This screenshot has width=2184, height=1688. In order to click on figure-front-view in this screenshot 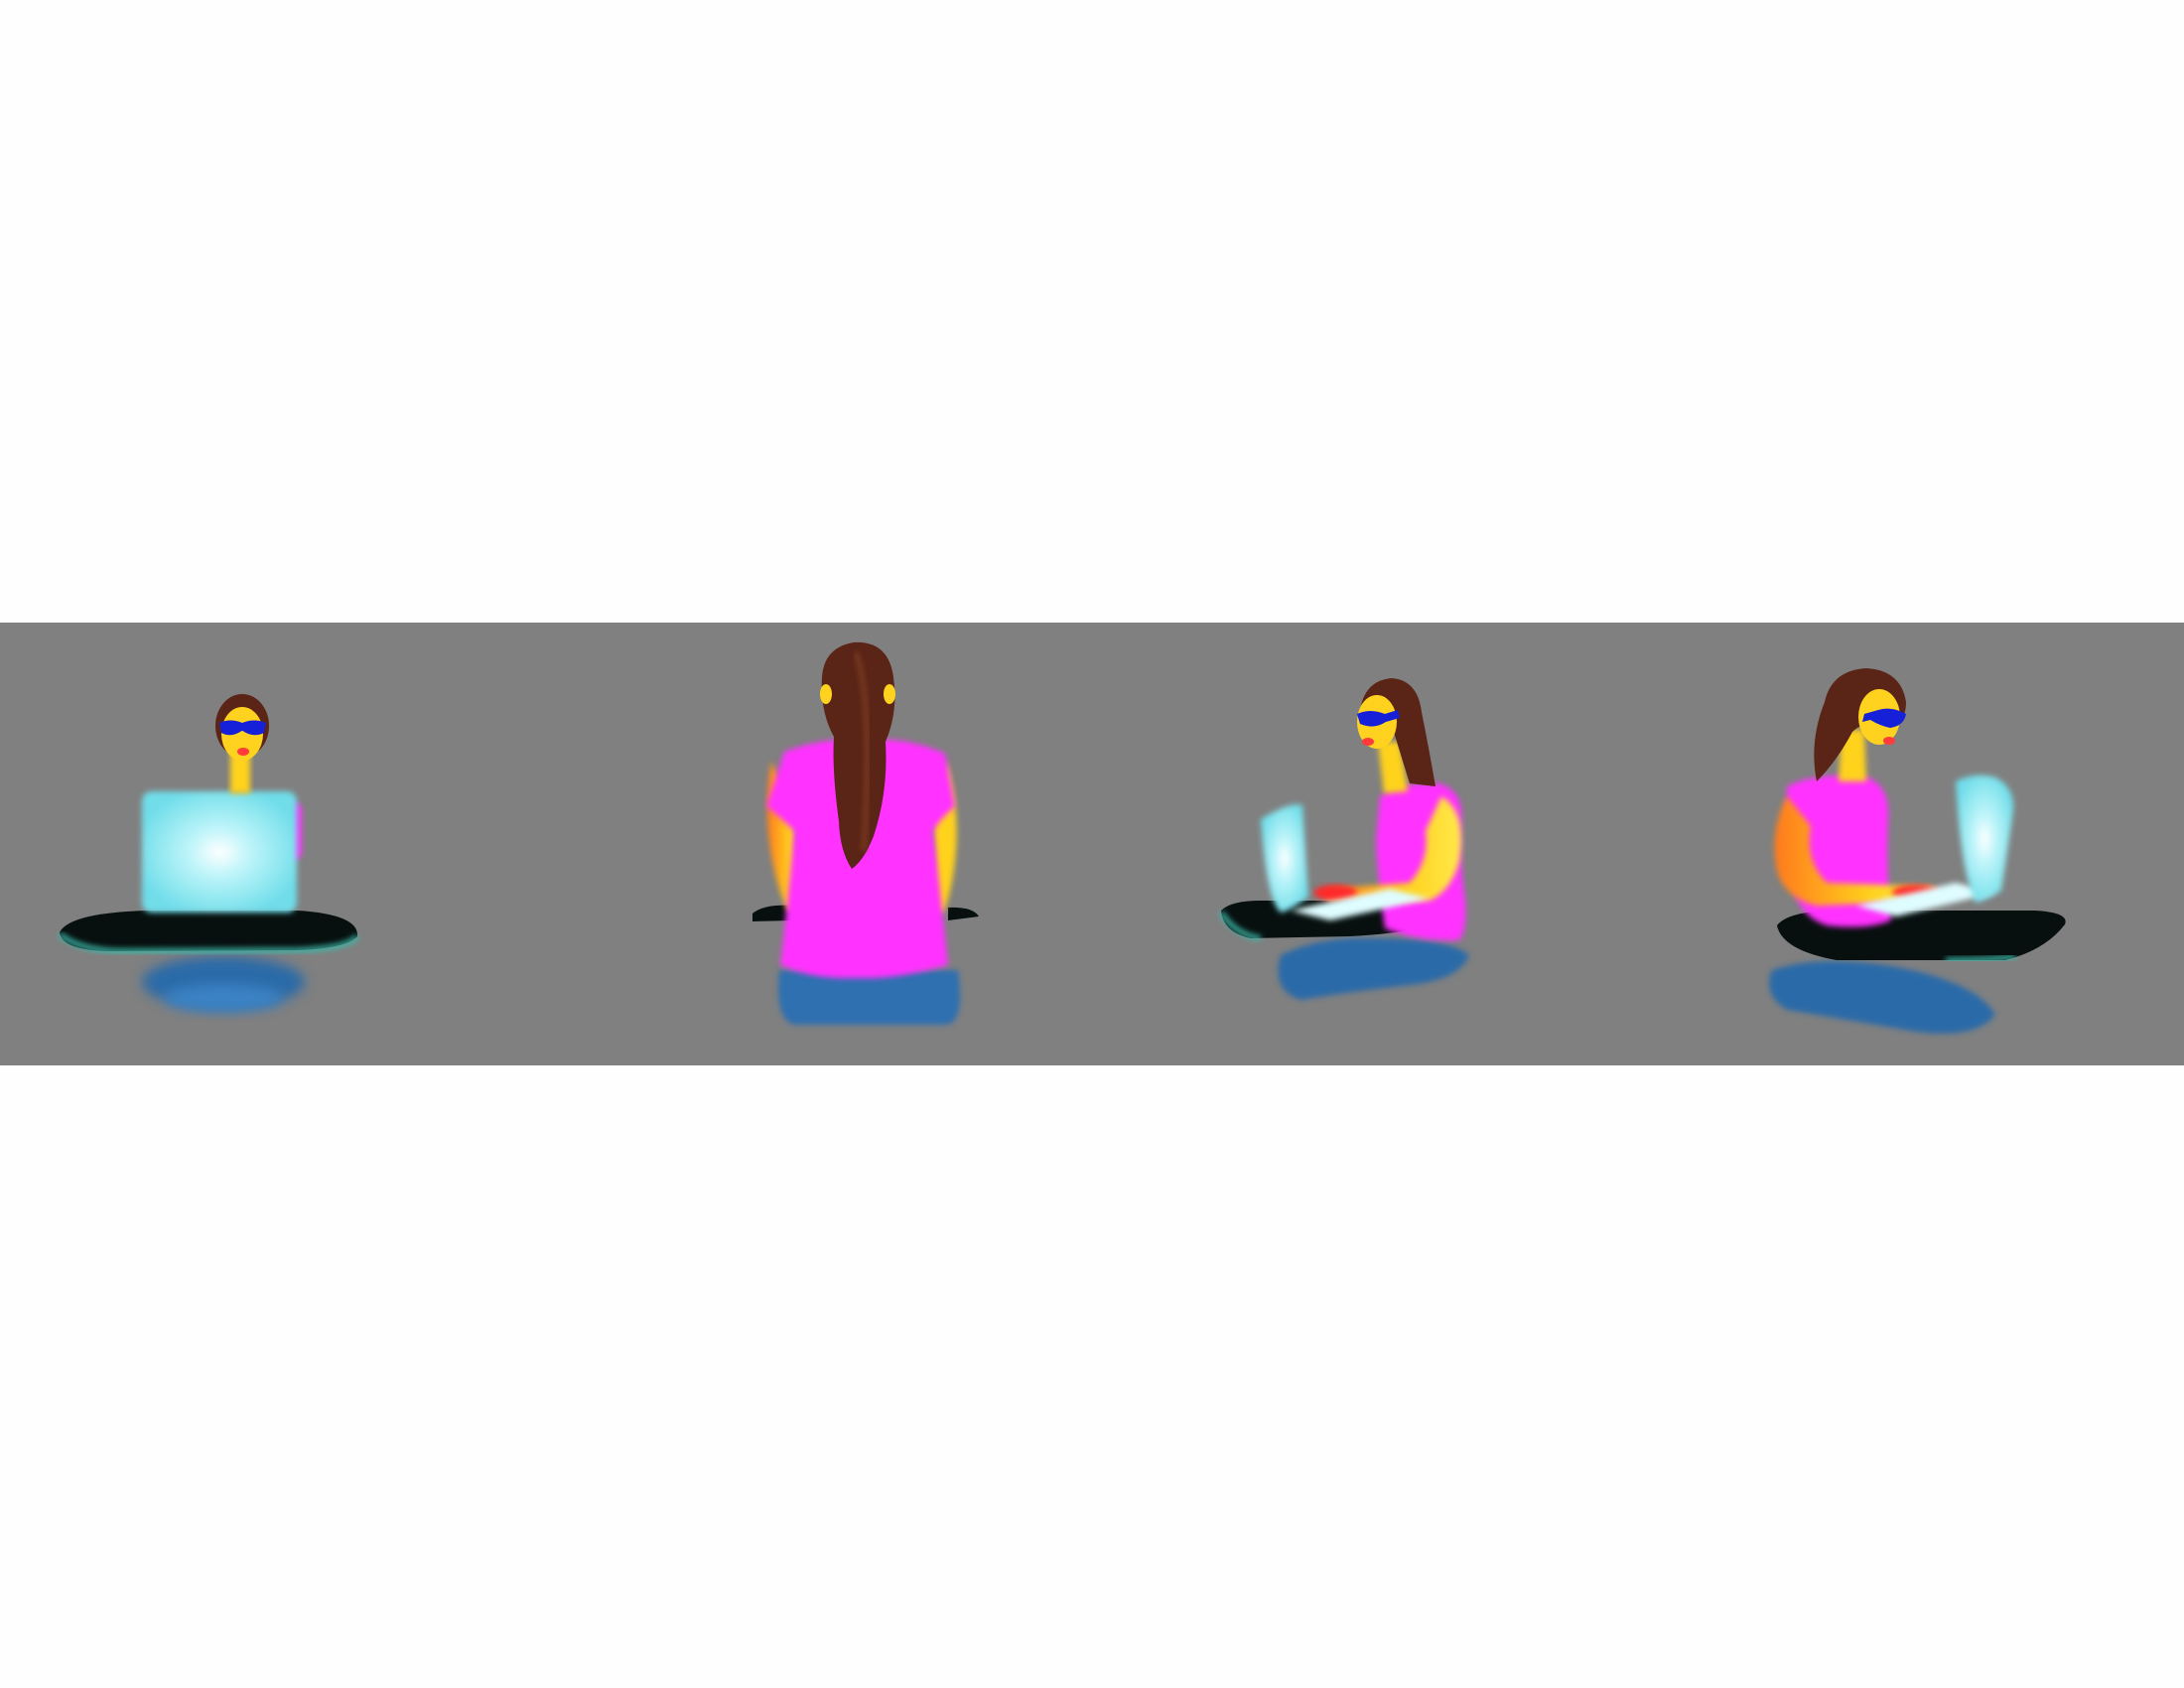, I will do `click(208, 853)`.